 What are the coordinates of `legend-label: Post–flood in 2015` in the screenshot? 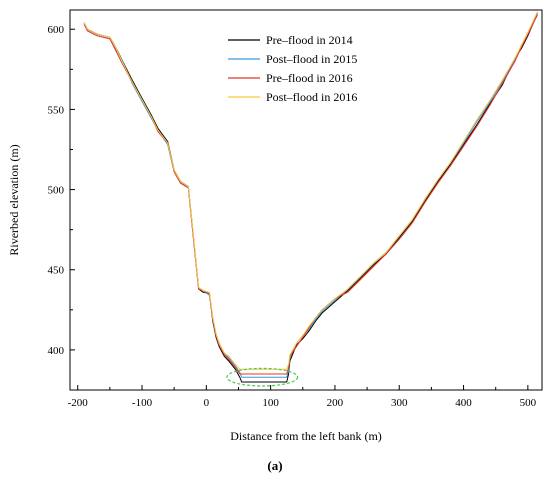 It's located at (311, 59).